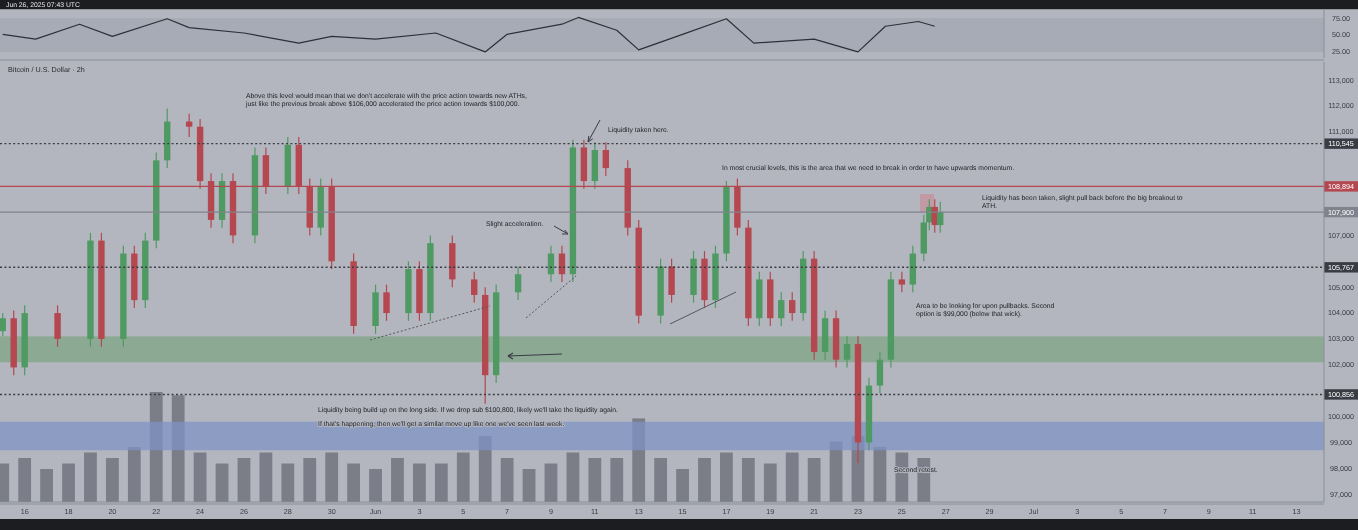 This screenshot has height=530, width=1358. I want to click on line-series, so click(469, 34).